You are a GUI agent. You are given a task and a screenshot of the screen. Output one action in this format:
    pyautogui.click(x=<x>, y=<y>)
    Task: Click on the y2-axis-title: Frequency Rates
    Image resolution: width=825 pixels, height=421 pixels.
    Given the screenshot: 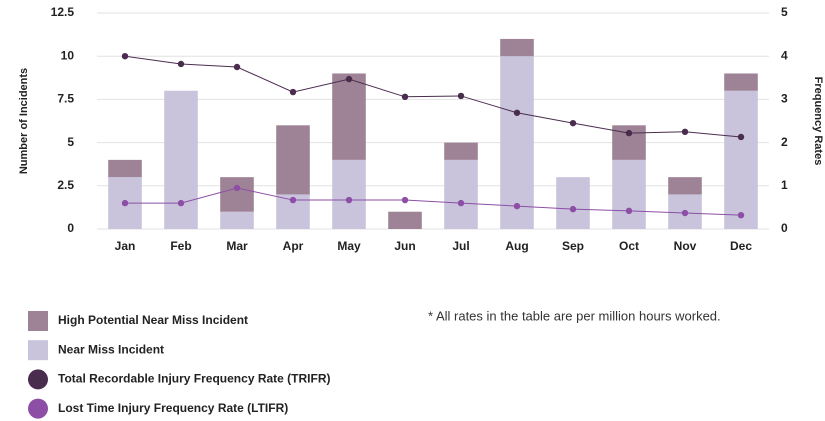 What is the action you would take?
    pyautogui.click(x=818, y=121)
    